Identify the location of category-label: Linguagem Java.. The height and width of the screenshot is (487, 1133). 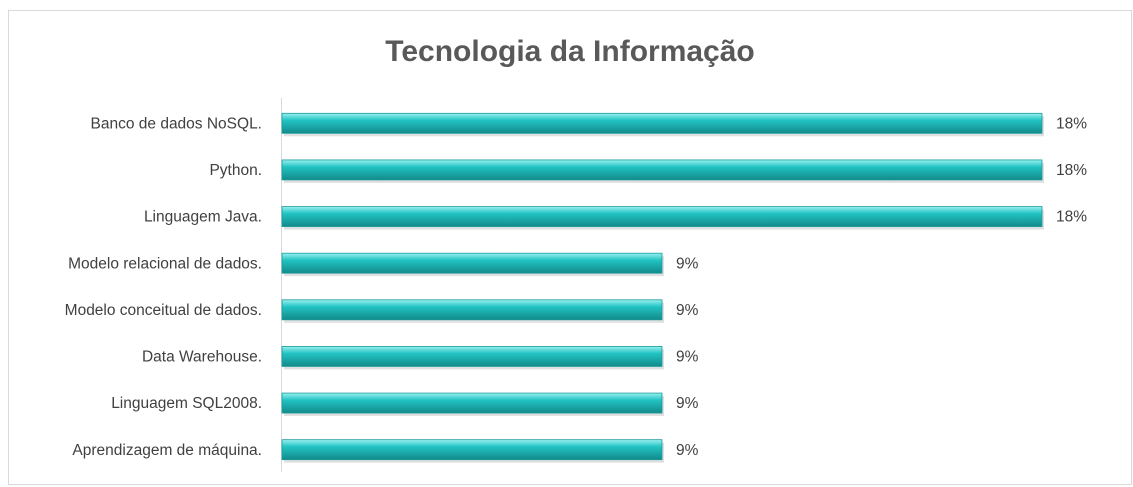
(203, 217).